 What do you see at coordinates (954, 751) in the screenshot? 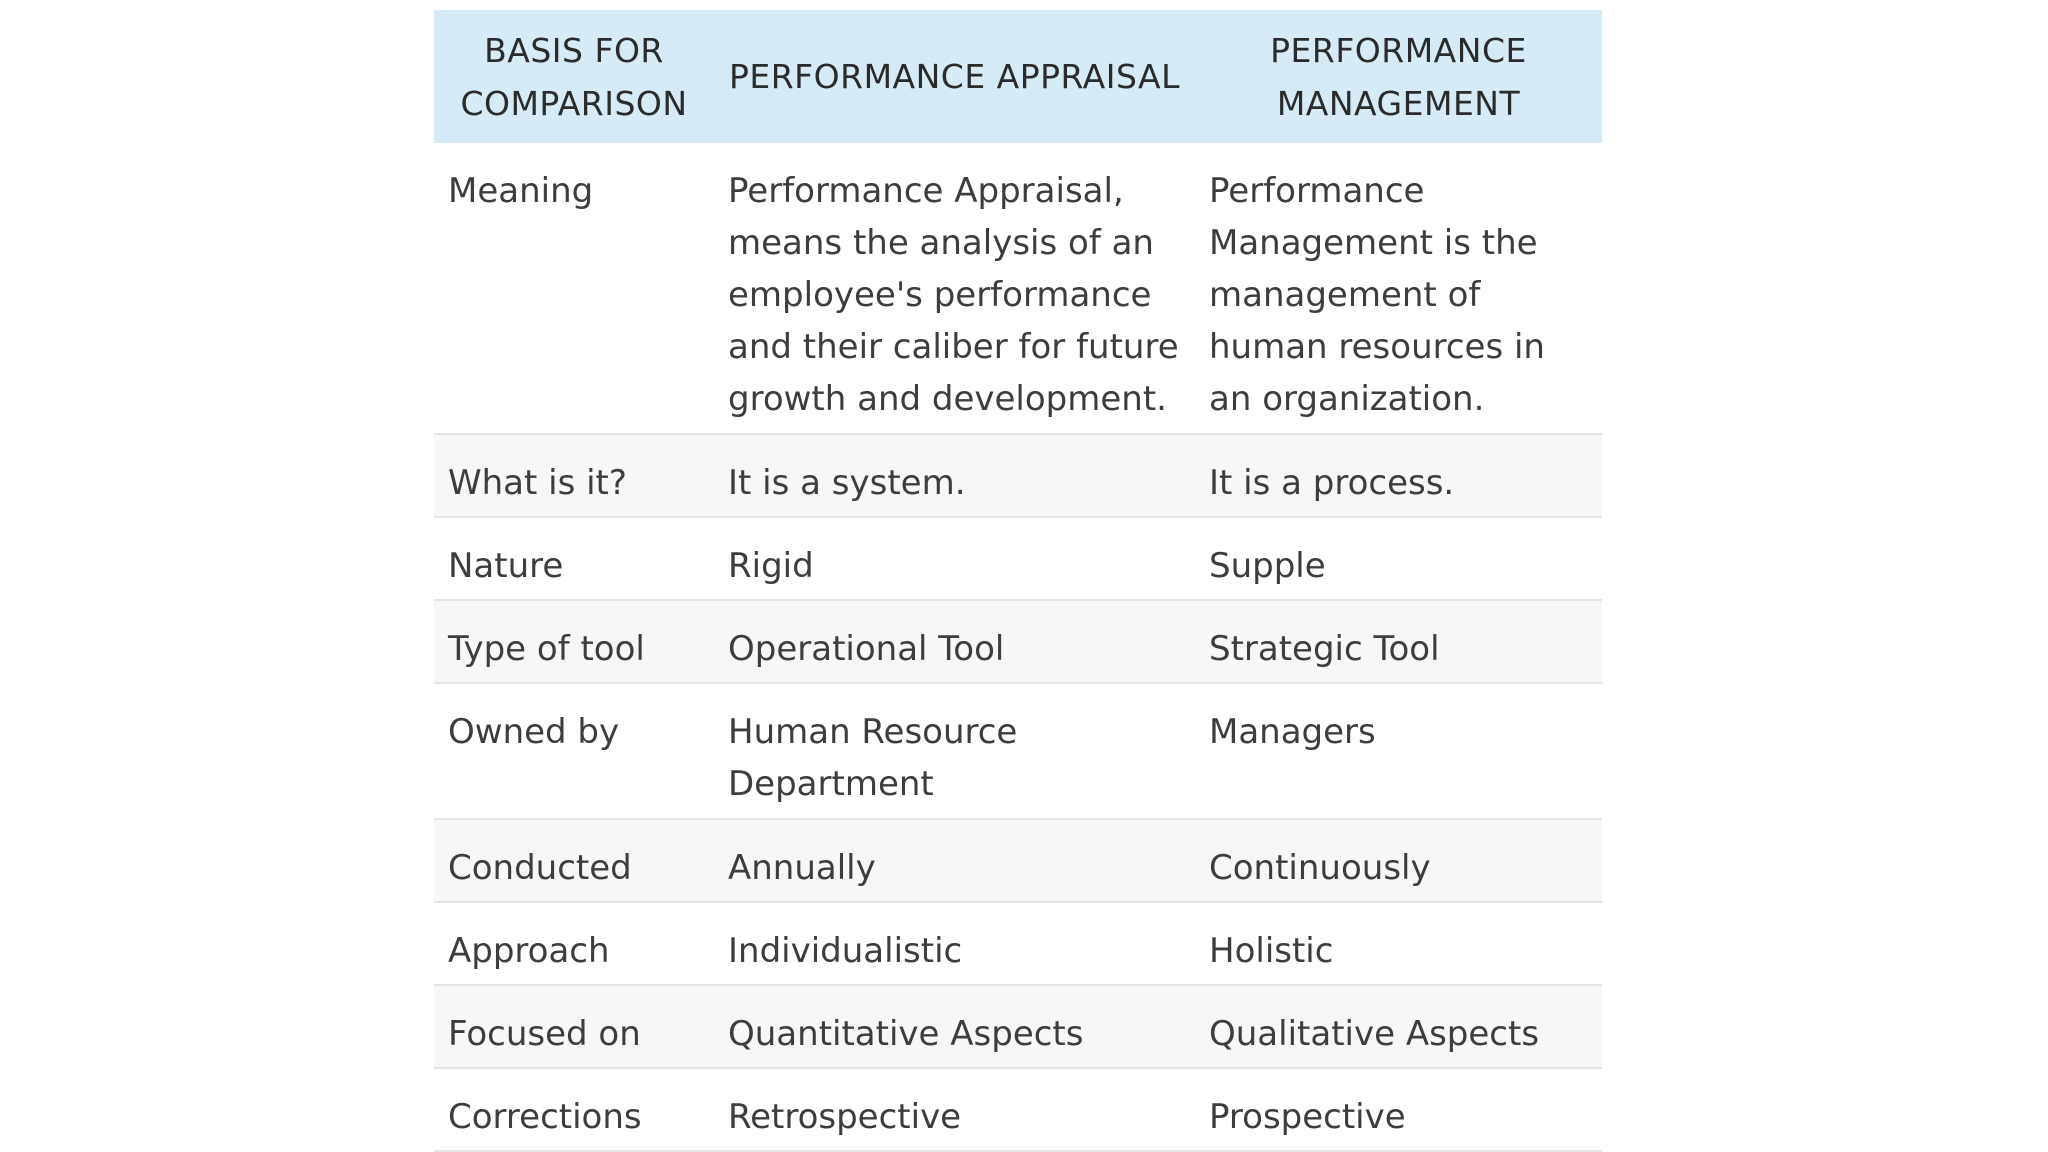
I see `appraisal-cell: Human Resource Department` at bounding box center [954, 751].